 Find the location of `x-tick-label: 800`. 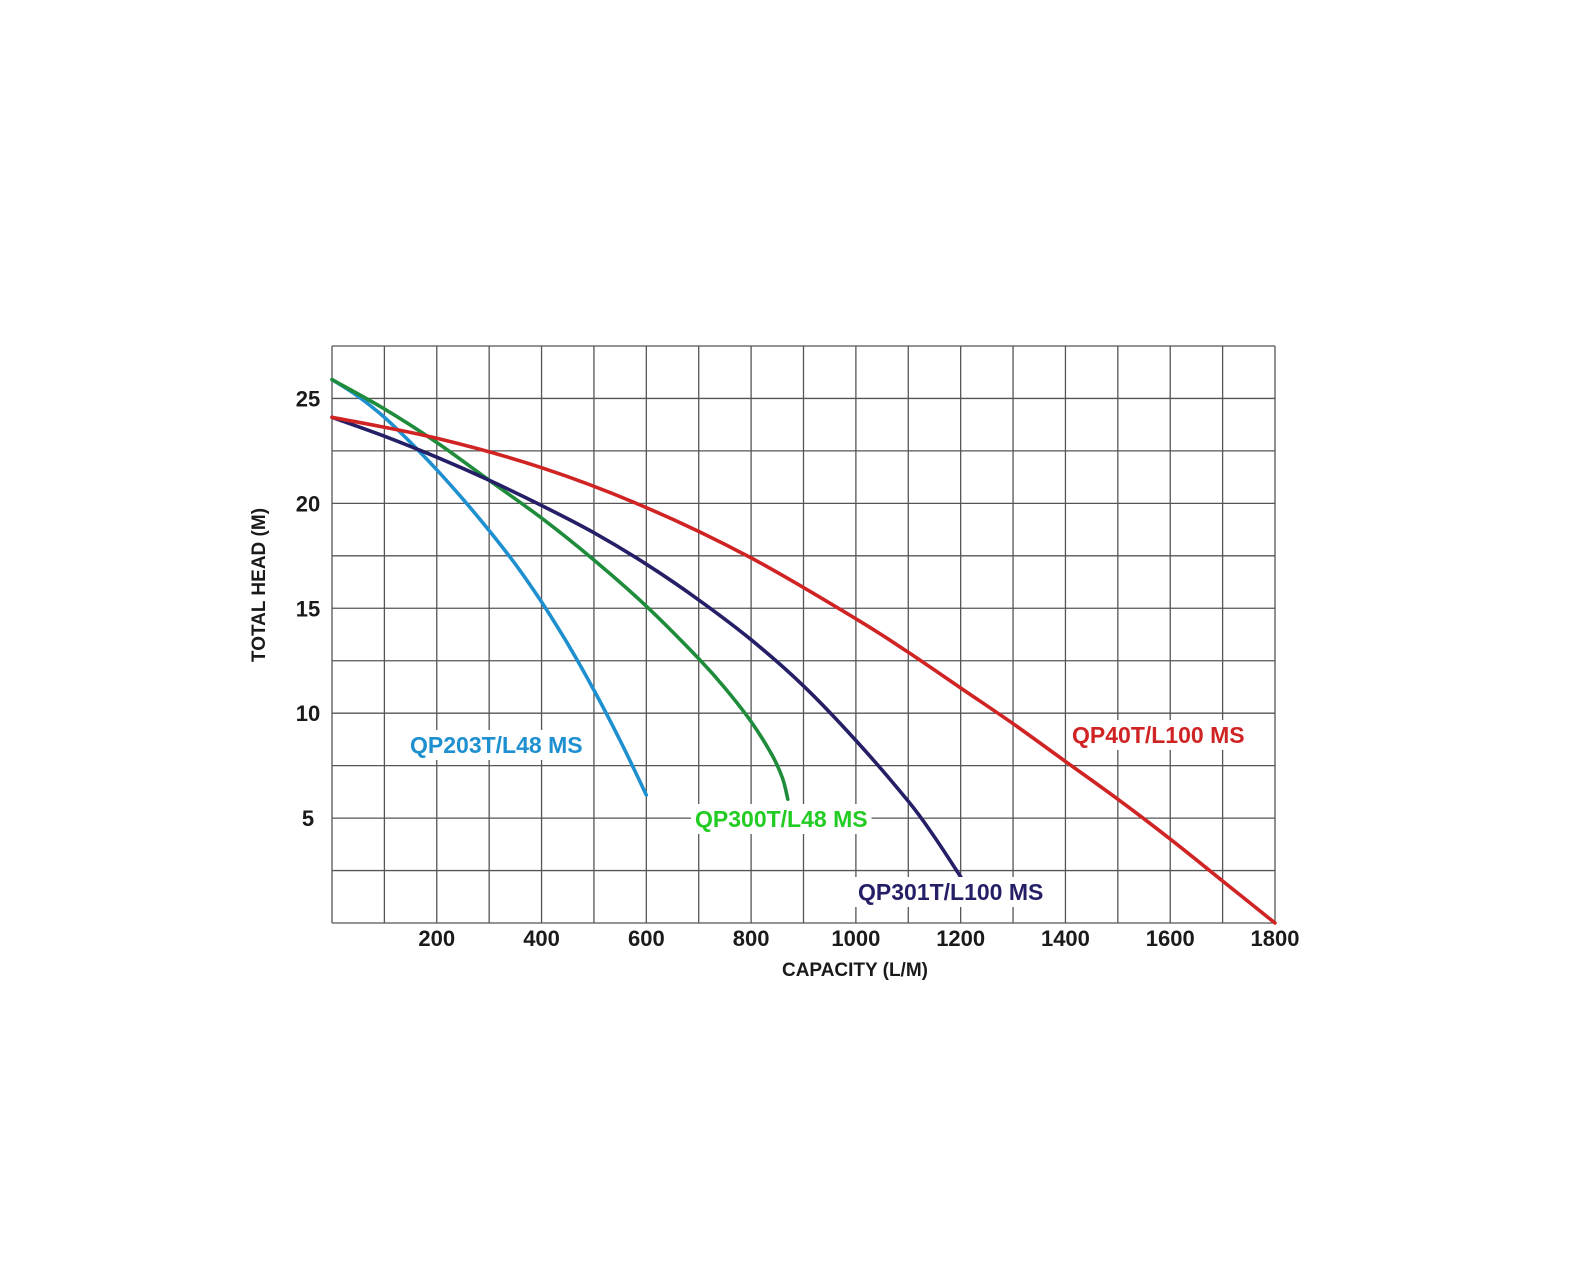

x-tick-label: 800 is located at coordinates (751, 938).